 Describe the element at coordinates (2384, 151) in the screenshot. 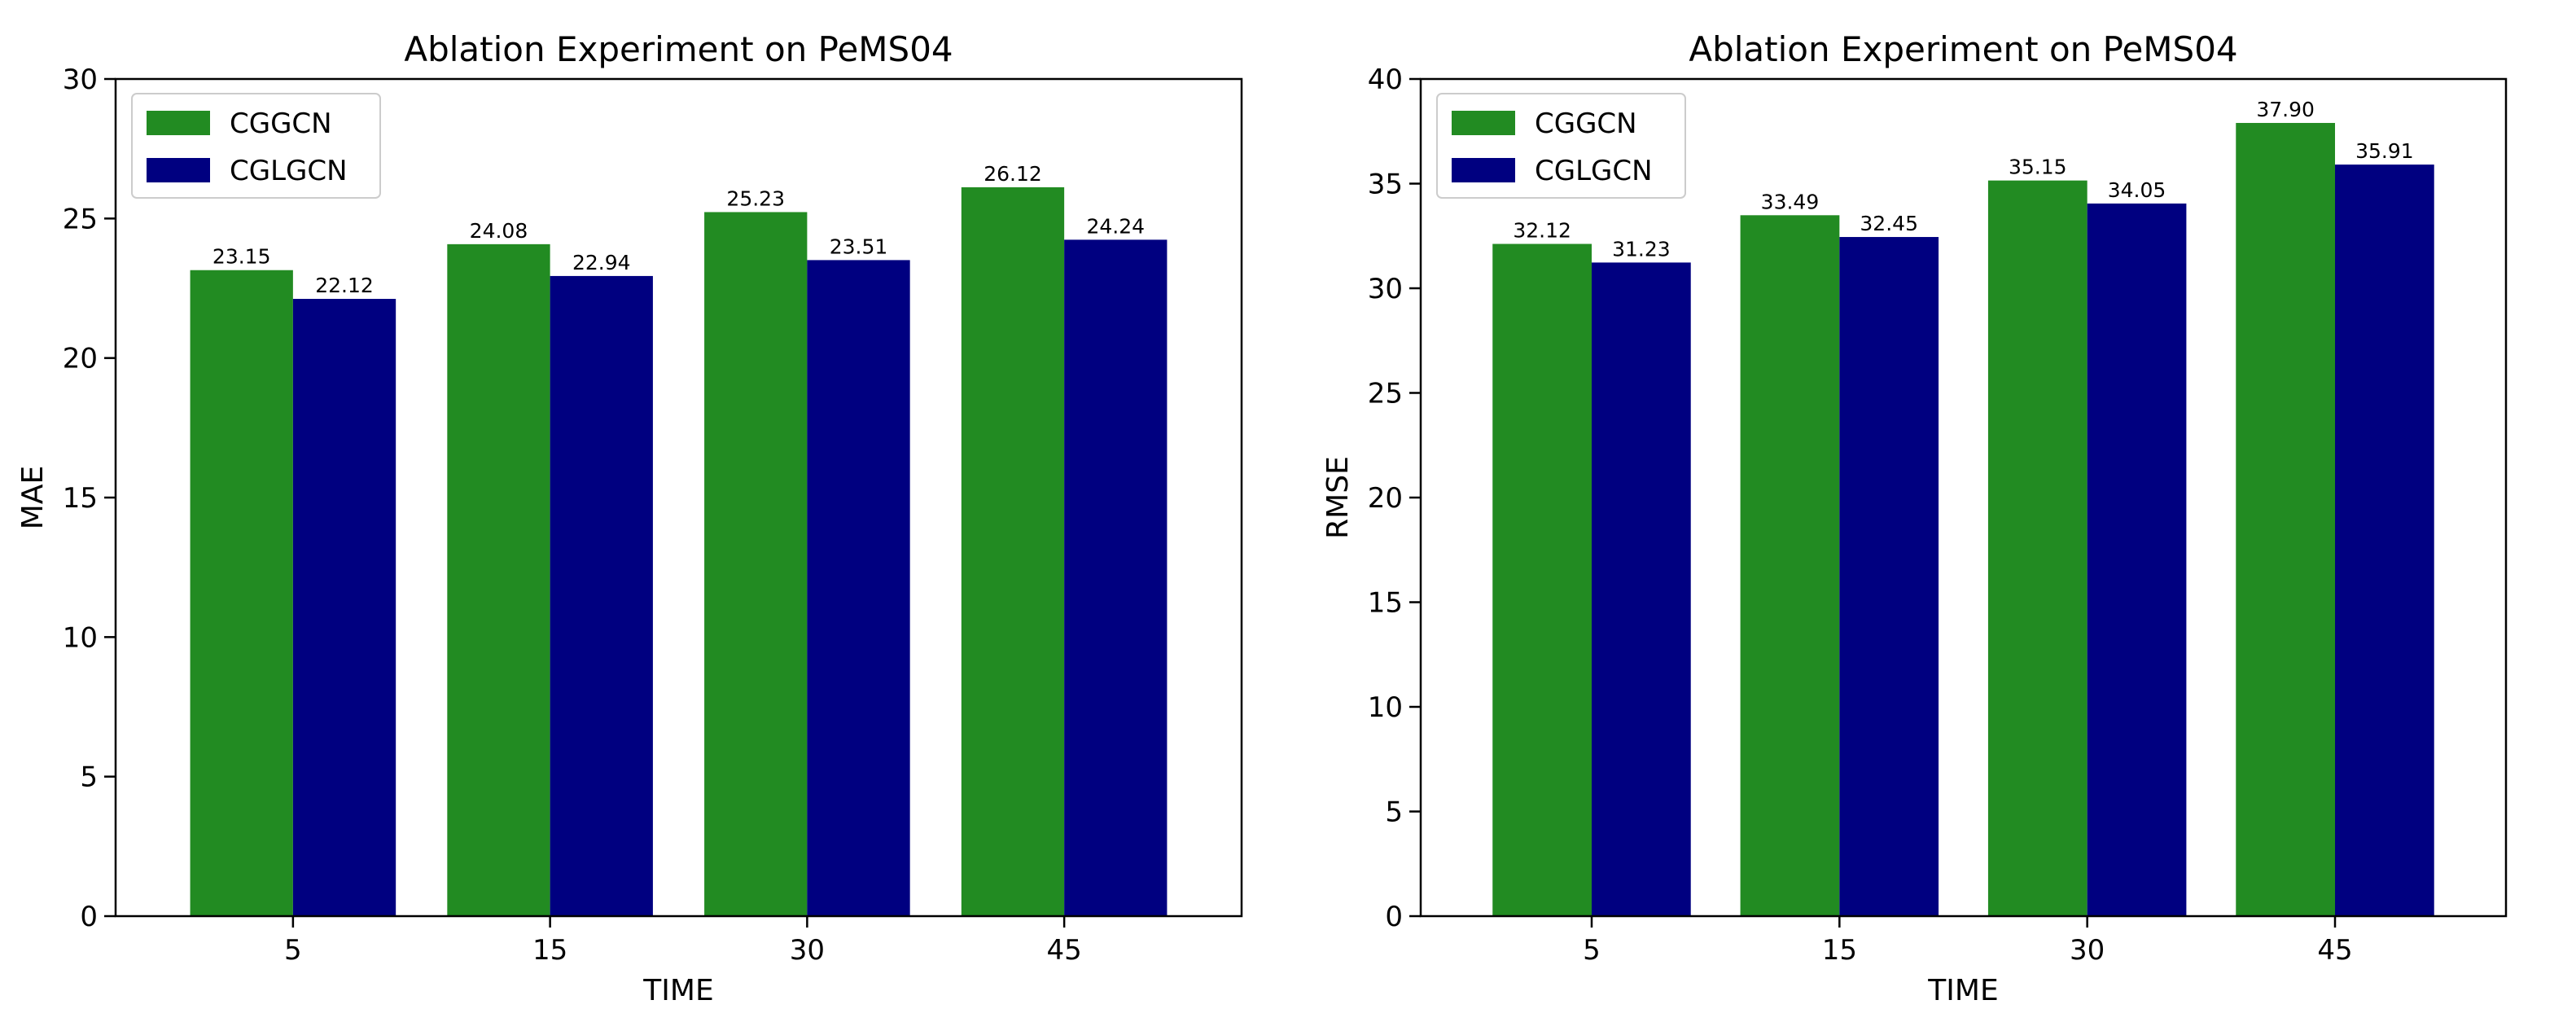

I see `data-label: 35.91` at that location.